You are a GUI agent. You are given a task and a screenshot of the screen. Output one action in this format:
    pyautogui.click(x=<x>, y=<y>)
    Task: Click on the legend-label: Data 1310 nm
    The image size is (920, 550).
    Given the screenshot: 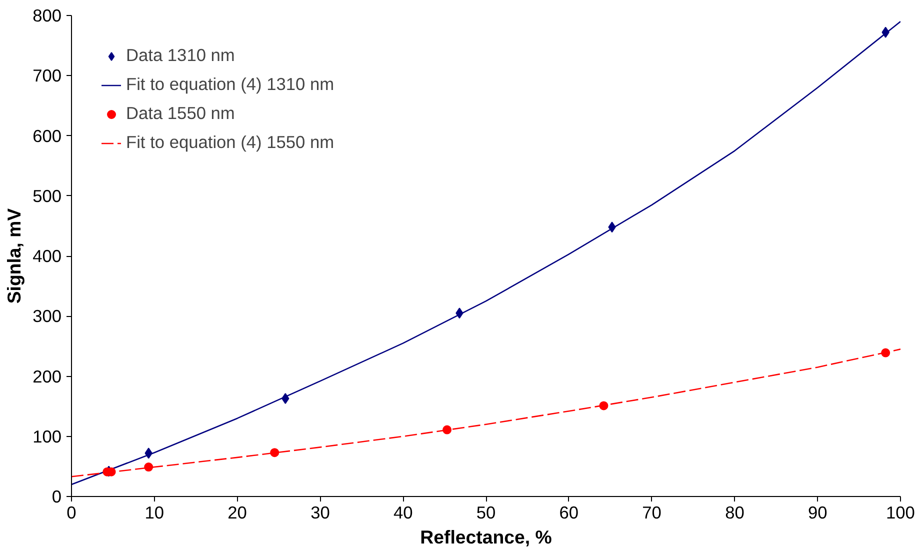 What is the action you would take?
    pyautogui.click(x=180, y=55)
    